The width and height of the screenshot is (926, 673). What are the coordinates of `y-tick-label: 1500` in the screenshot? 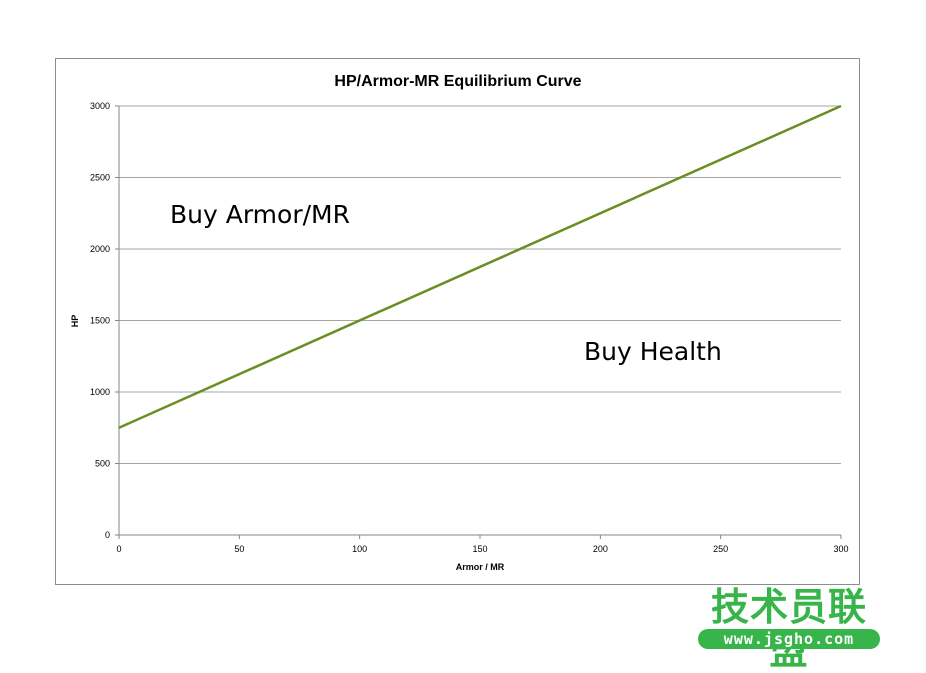 It's located at (100, 321).